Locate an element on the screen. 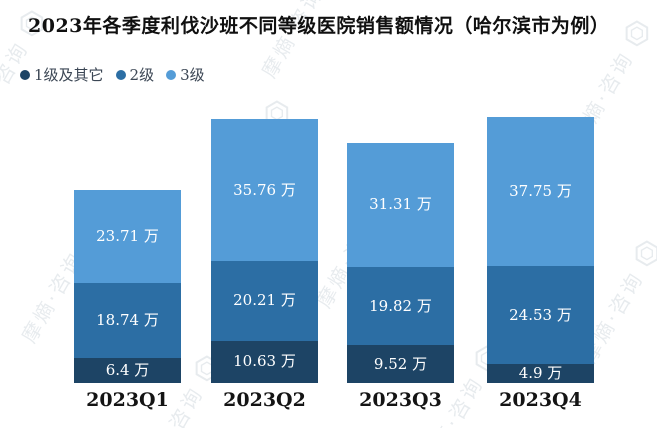  category-label: 2023Q3 is located at coordinates (400, 400).